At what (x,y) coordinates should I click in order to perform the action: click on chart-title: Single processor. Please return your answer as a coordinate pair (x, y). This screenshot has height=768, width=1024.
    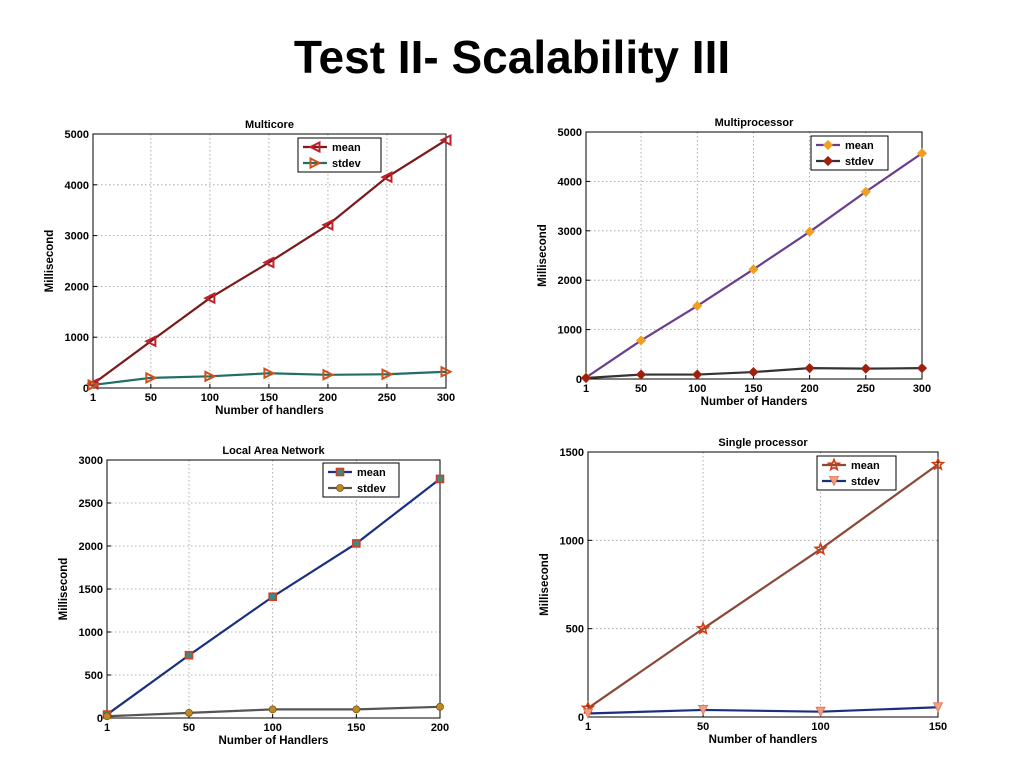
    Looking at the image, I should click on (763, 443).